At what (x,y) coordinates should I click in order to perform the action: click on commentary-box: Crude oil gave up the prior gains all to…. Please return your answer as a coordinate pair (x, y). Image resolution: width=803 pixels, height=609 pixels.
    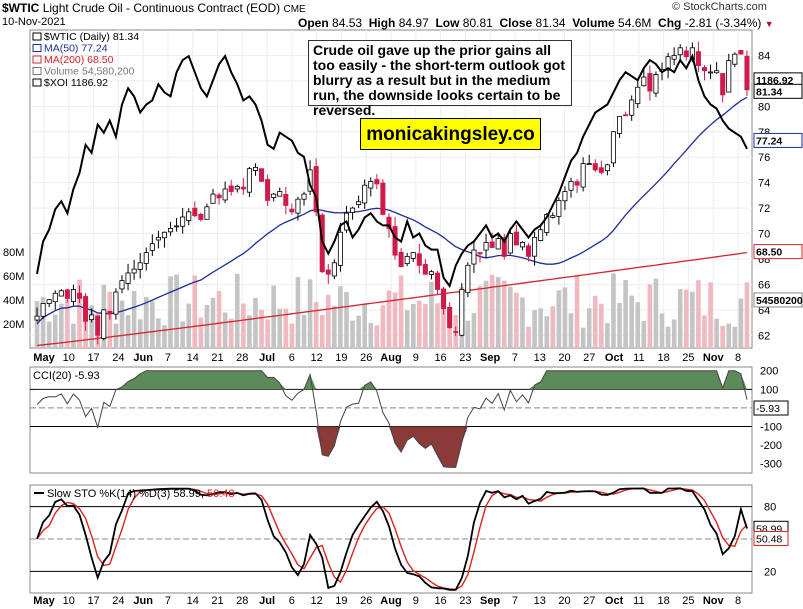
    Looking at the image, I should click on (440, 79).